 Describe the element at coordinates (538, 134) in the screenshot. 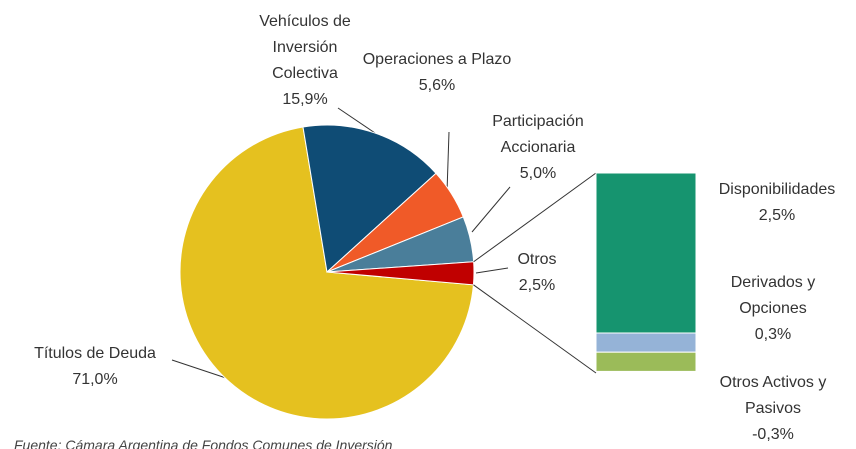

I see `category-label: Participación Accionaria` at that location.